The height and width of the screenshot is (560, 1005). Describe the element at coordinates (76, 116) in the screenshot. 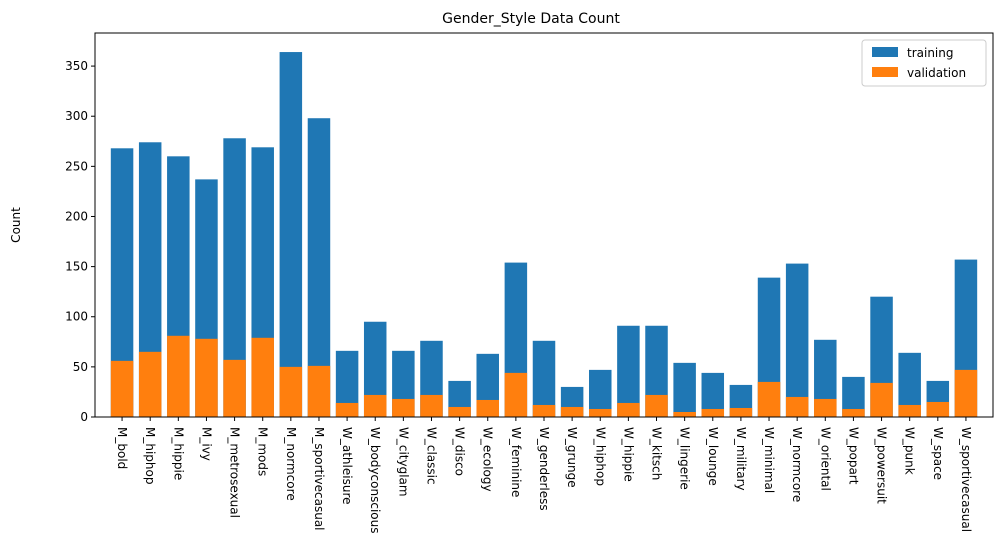

I see `y-tick-label: 300` at that location.